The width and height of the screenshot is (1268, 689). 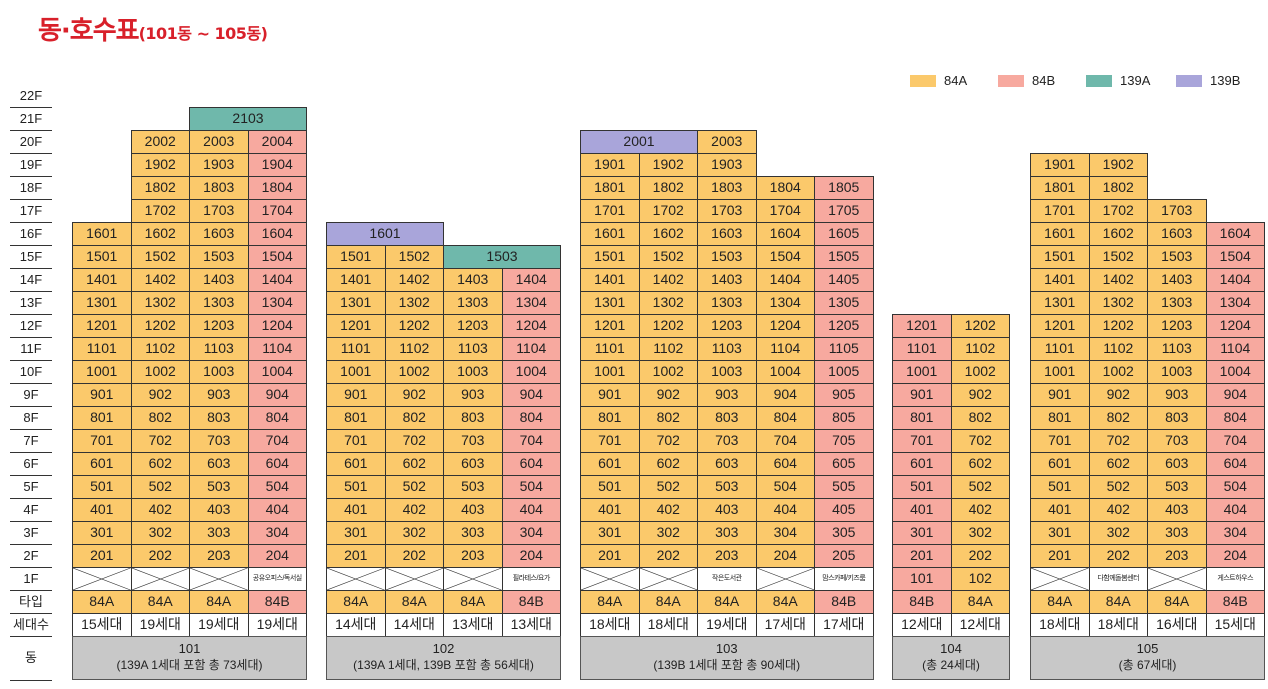 I want to click on unit-cell: 504, so click(x=785, y=487).